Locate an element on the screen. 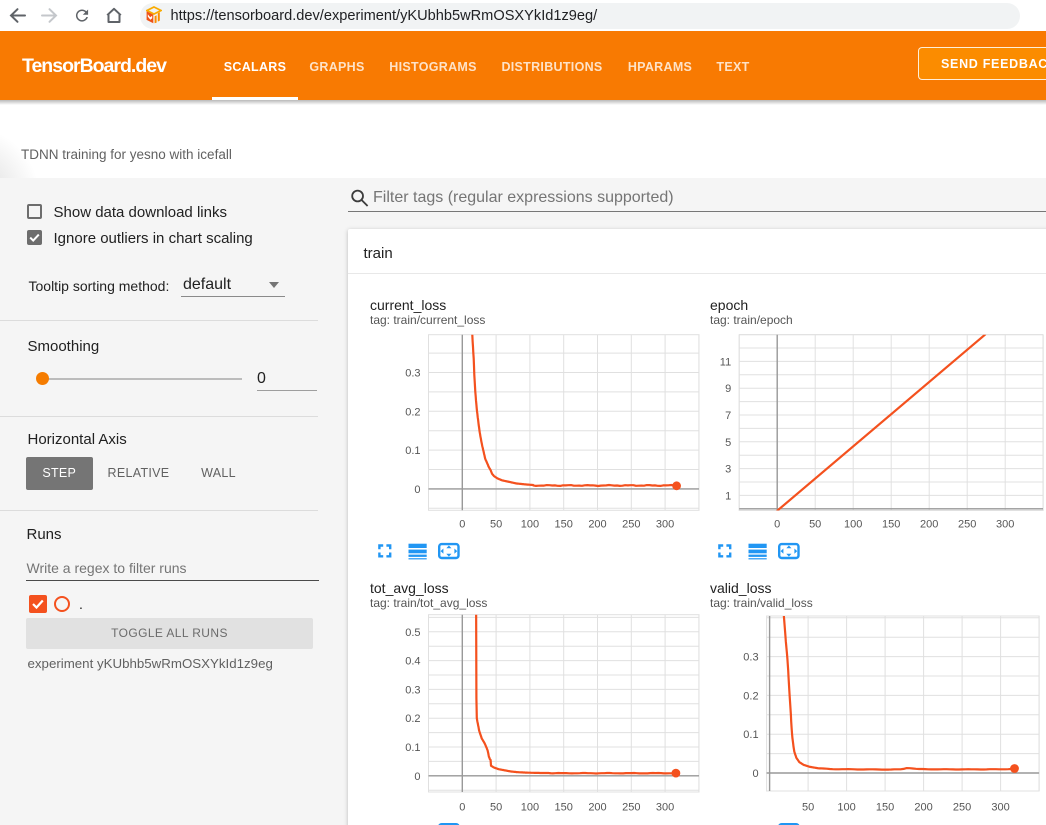 The width and height of the screenshot is (1046, 825). svg-text: 7 is located at coordinates (728, 416).